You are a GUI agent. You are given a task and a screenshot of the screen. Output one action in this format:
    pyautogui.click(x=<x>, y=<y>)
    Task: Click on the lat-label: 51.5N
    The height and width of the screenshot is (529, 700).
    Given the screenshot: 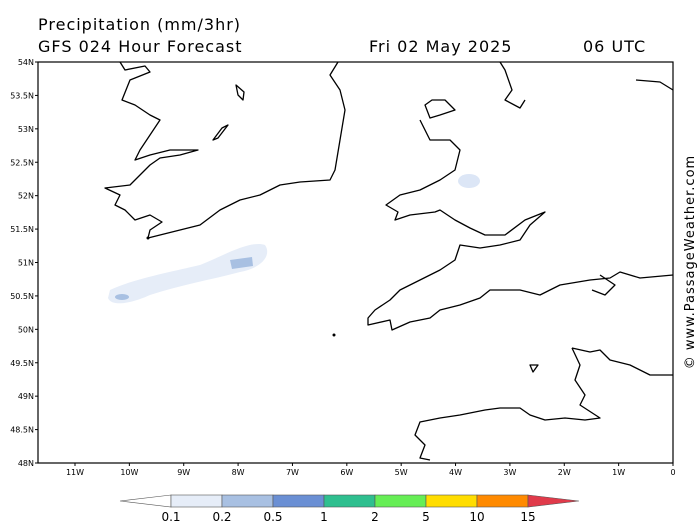 What is the action you would take?
    pyautogui.click(x=22, y=229)
    